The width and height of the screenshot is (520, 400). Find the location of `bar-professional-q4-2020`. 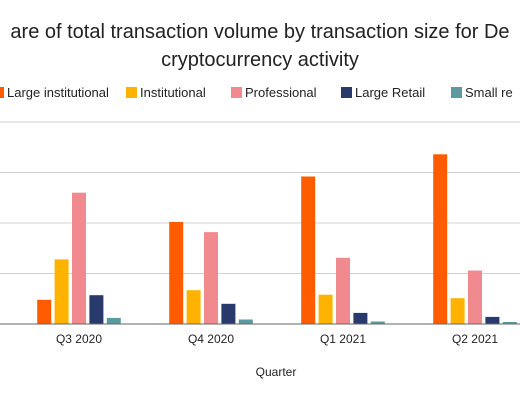

bar-professional-q4-2020 is located at coordinates (211, 278).